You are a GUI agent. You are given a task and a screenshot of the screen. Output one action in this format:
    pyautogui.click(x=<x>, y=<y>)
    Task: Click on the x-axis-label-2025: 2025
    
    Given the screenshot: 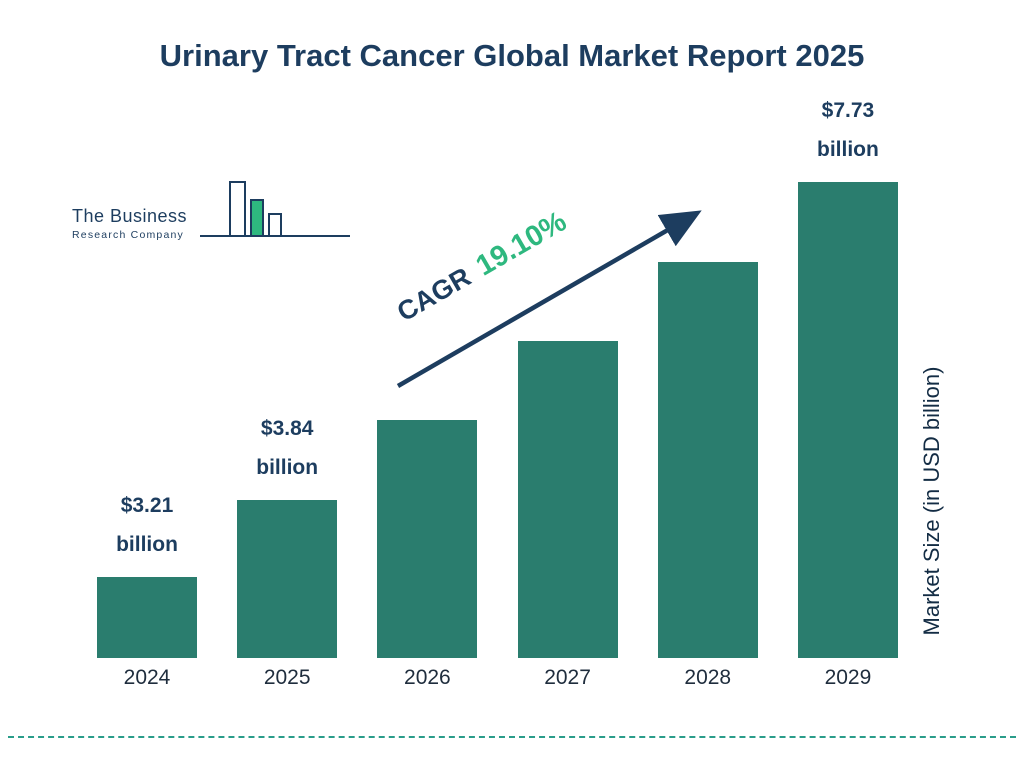 What is the action you would take?
    pyautogui.click(x=287, y=677)
    